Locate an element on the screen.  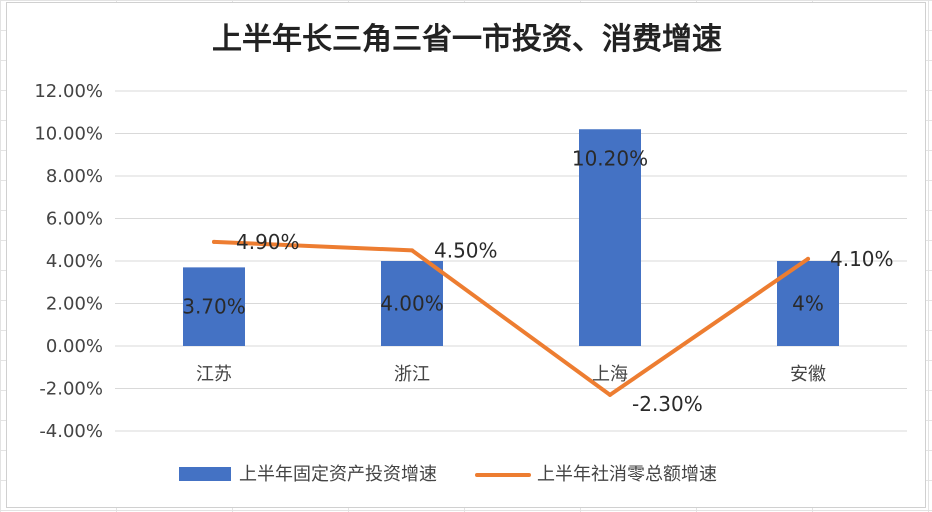
y-tick-label: 6.00% is located at coordinates (74, 219).